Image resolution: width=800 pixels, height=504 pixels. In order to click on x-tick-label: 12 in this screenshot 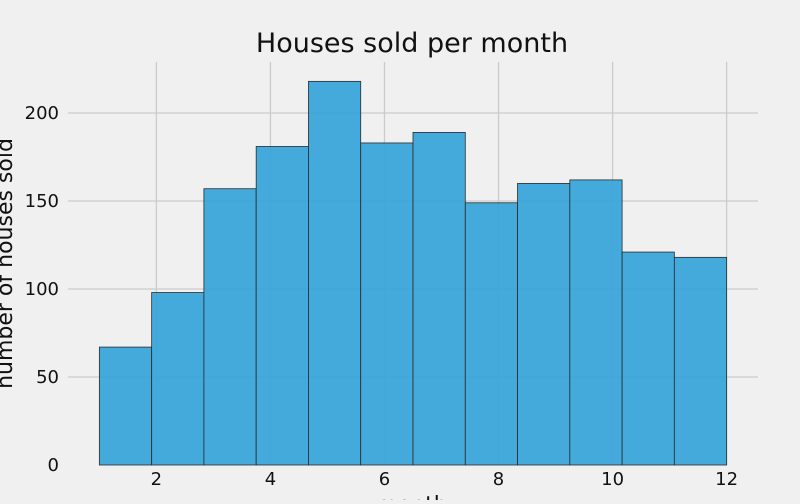, I will do `click(726, 479)`.